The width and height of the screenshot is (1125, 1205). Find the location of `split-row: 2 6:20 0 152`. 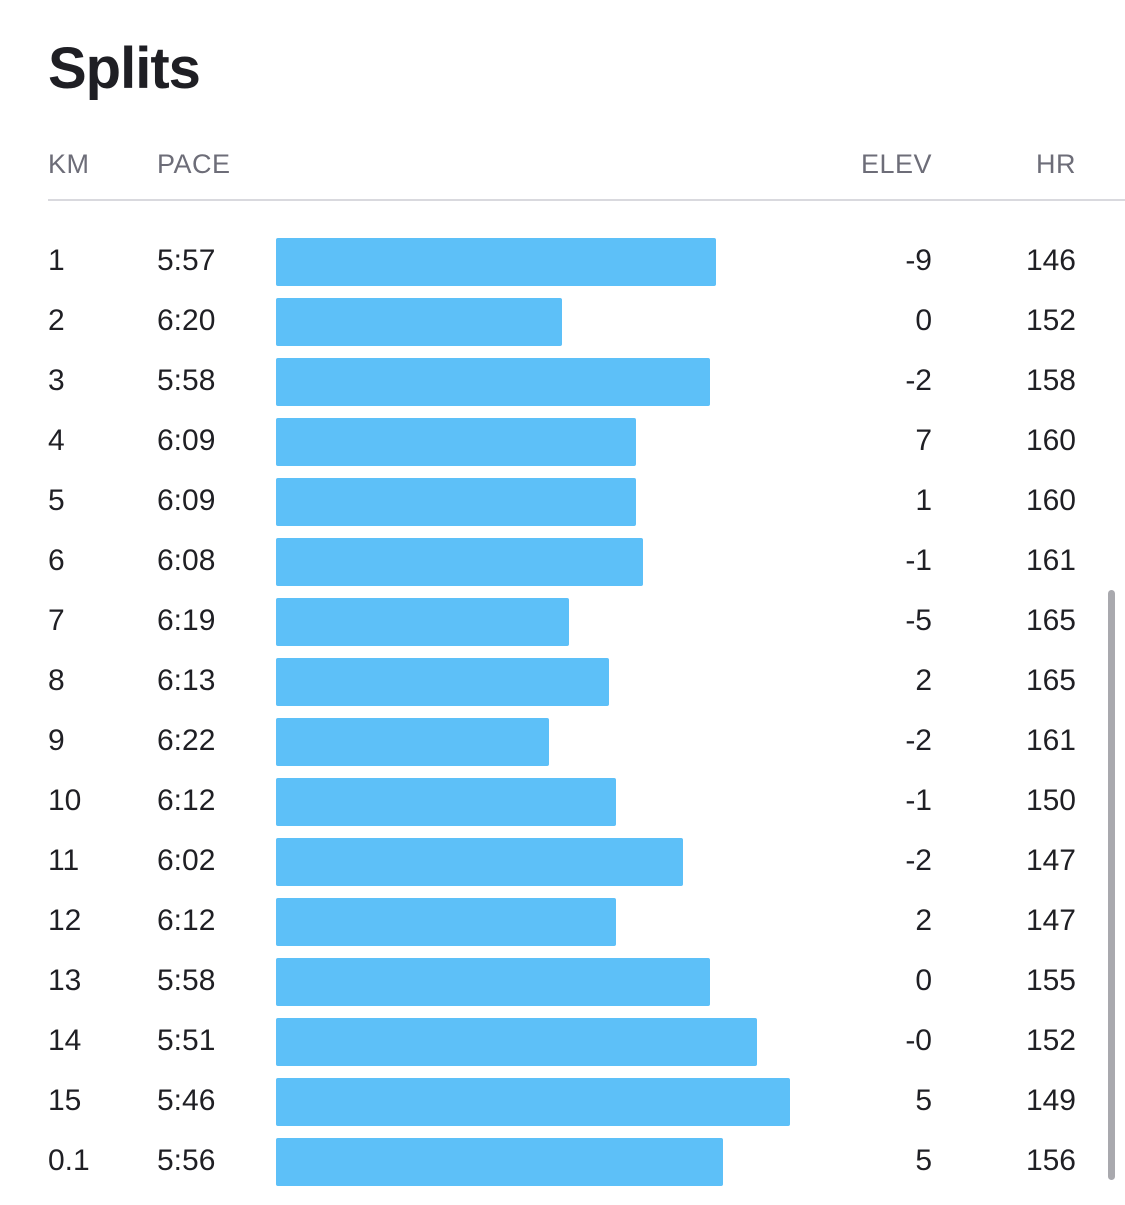

split-row: 2 6:20 0 152 is located at coordinates (562, 326).